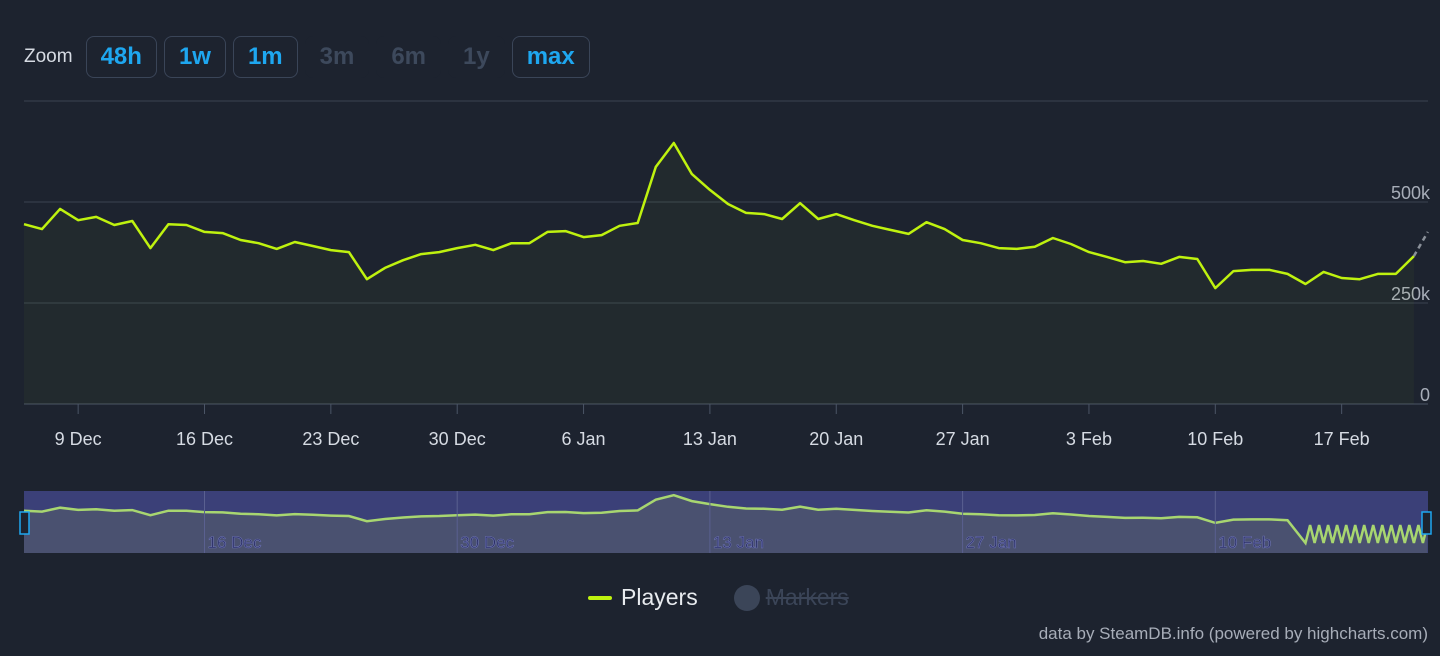 This screenshot has width=1440, height=656. Describe the element at coordinates (746, 597) in the screenshot. I see `markers-legend-swatch` at that location.